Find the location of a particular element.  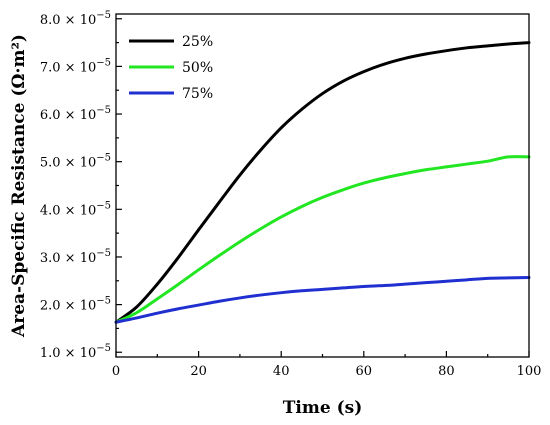

legend-label: 75% is located at coordinates (197, 94).